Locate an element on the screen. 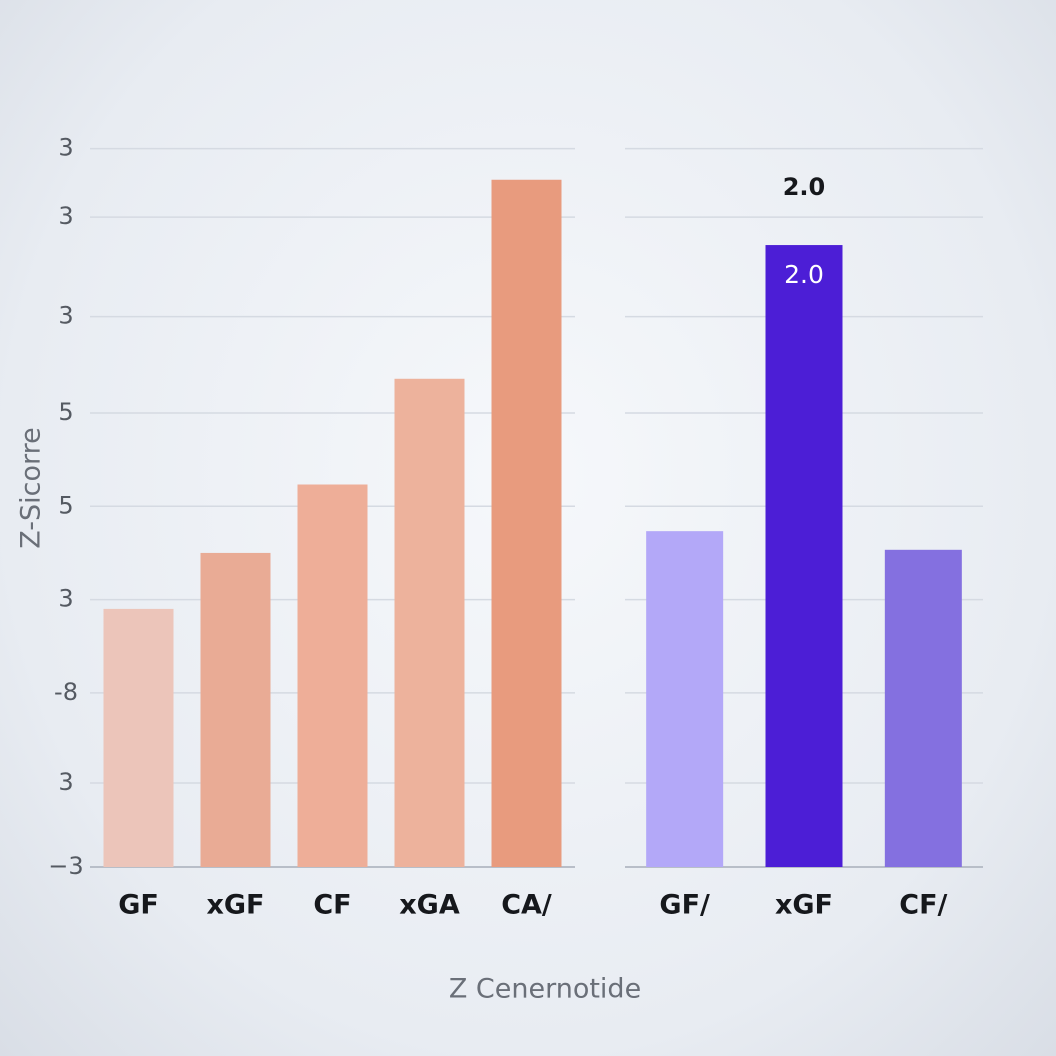  x-tick-label: GF is located at coordinates (138, 905).